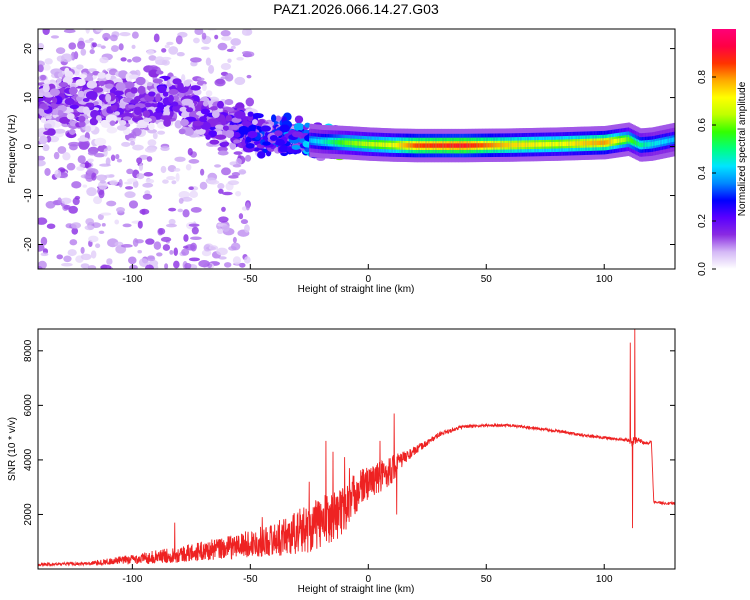  What do you see at coordinates (367, 574) in the screenshot?
I see `snr-x-axis: -100 -50 0 50 100` at bounding box center [367, 574].